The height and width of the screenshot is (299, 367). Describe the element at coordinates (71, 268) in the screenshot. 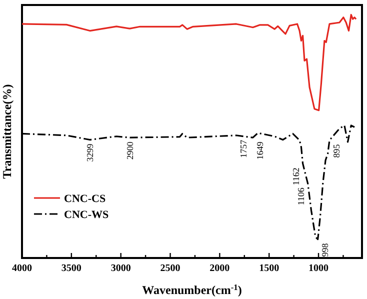

I see `x-tick-label: 3500` at that location.